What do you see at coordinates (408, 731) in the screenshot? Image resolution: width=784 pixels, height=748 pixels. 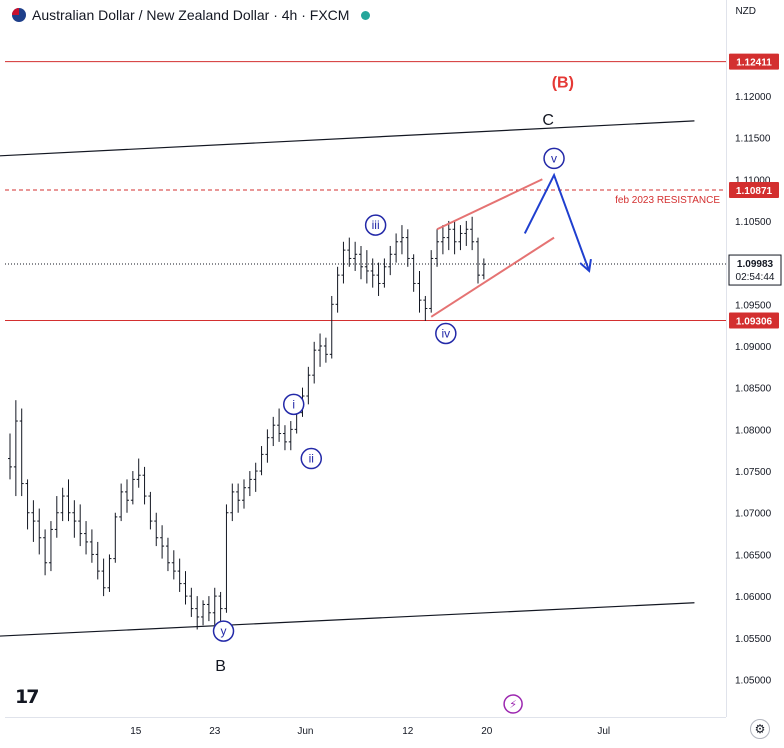 I see `time-tick-label: 12` at bounding box center [408, 731].